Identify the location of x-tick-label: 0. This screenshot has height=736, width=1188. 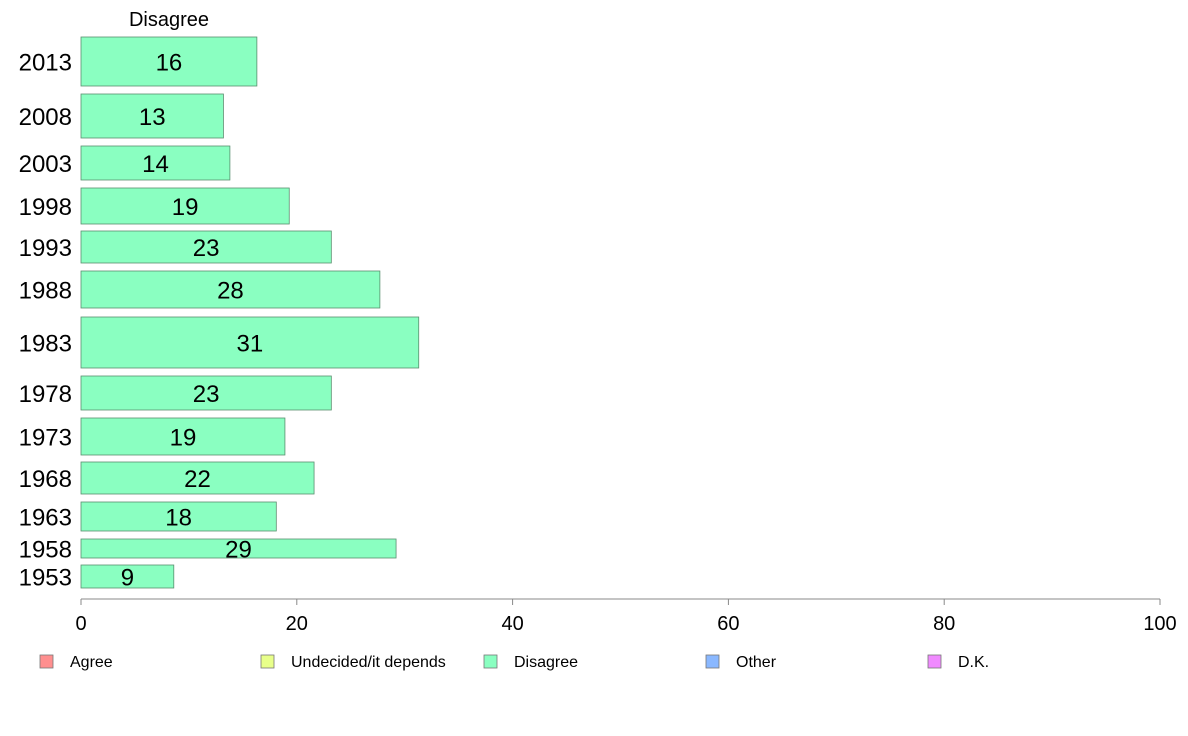
(80, 624).